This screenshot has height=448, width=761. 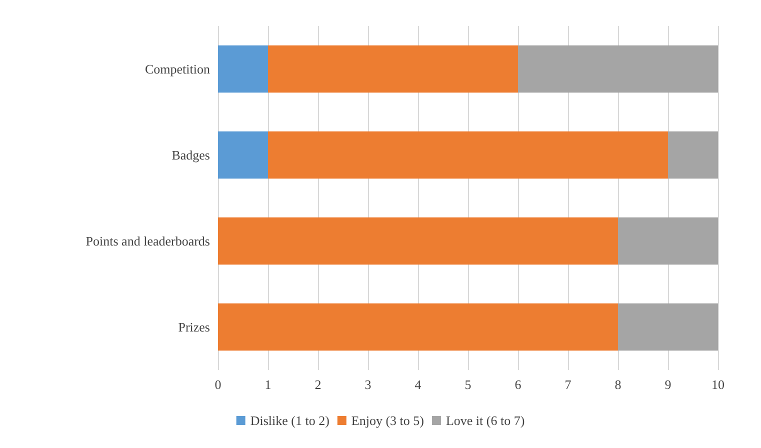 I want to click on legend-label: Dislike (1 to 2), so click(x=290, y=420).